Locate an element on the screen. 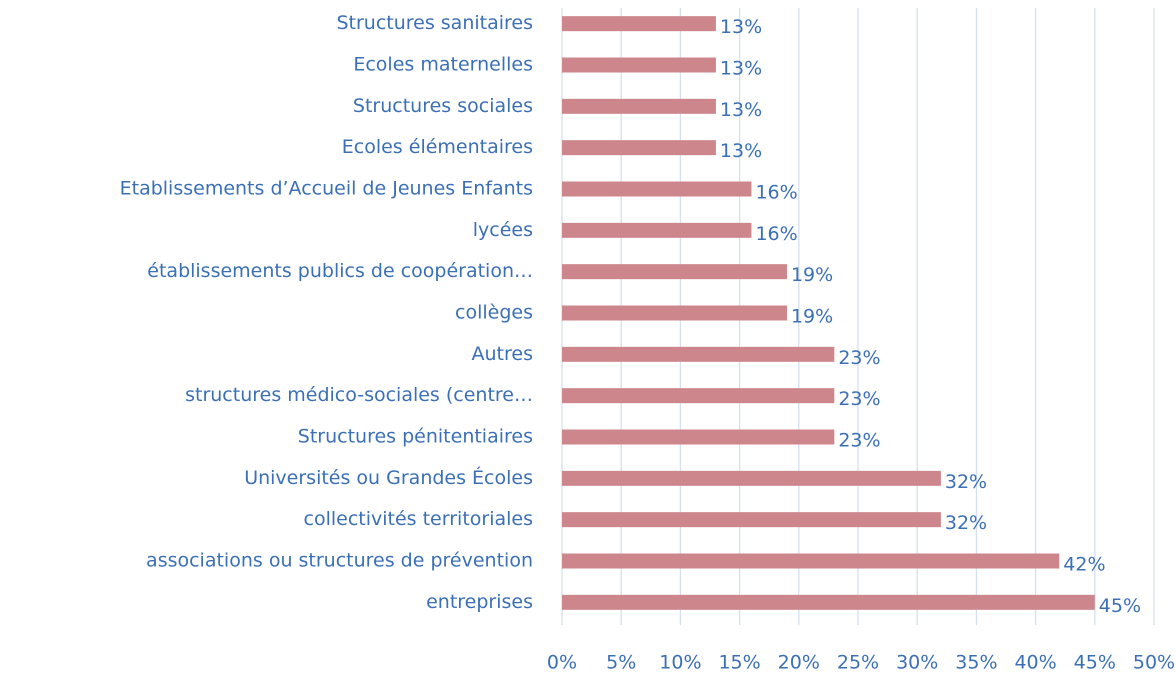 Image resolution: width=1176 pixels, height=675 pixels. category-label: Structures sociales is located at coordinates (443, 106).